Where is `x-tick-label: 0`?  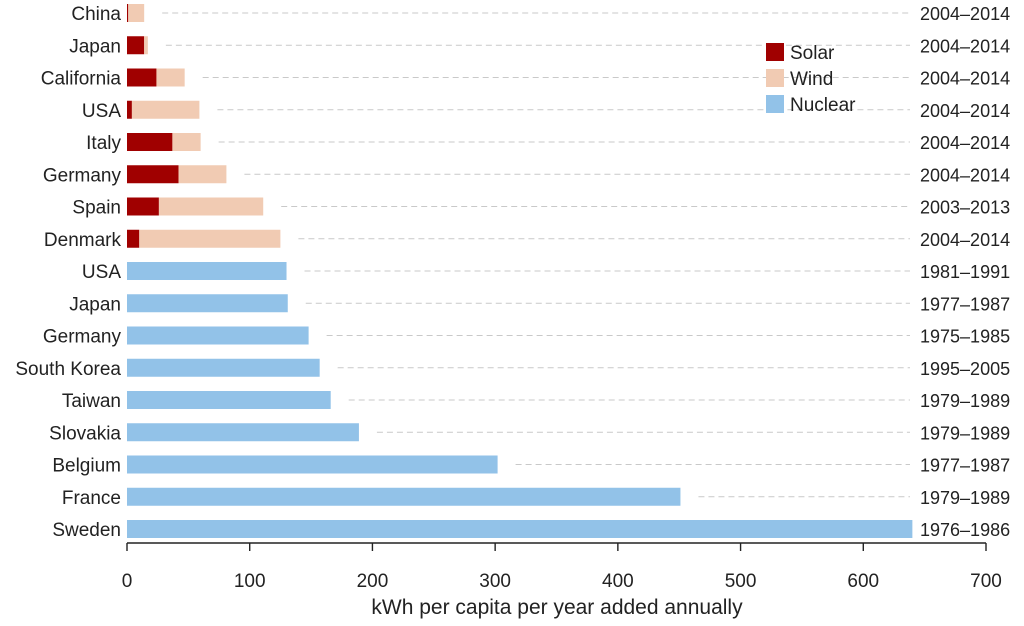 x-tick-label: 0 is located at coordinates (127, 581).